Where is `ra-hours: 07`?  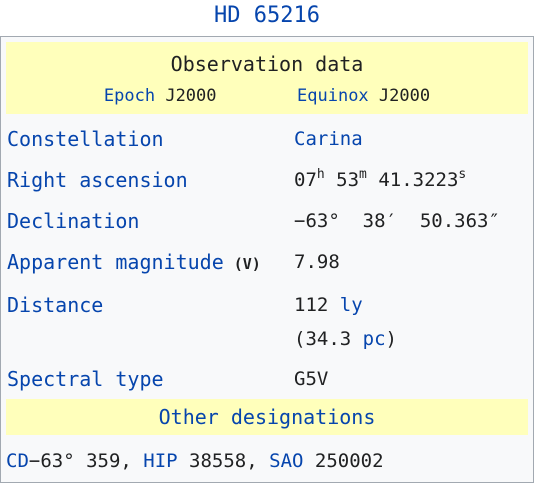 ra-hours: 07 is located at coordinates (305, 180).